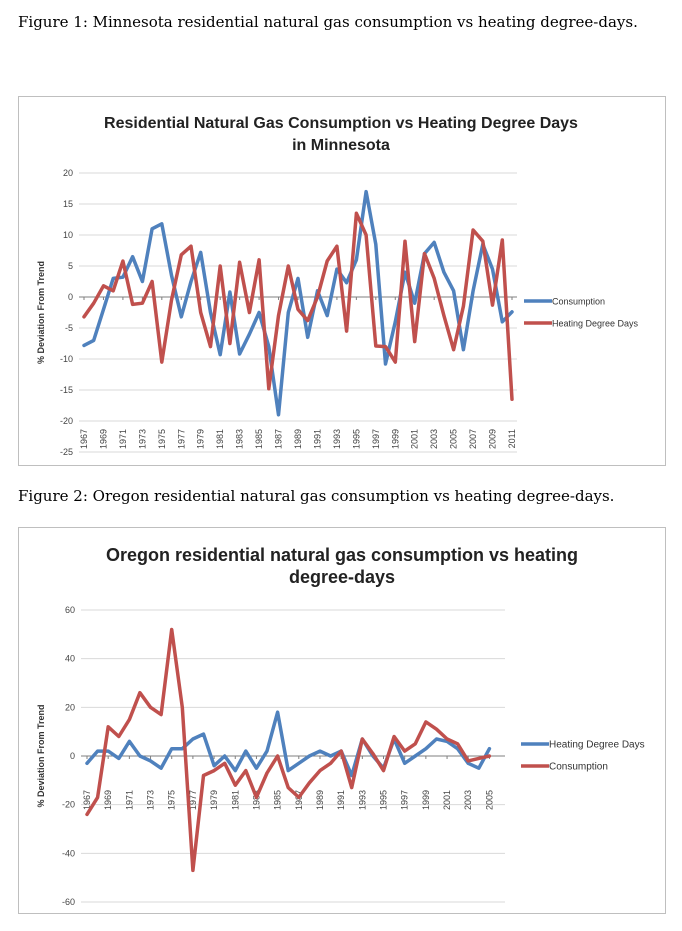 This screenshot has width=682, height=931. What do you see at coordinates (68, 902) in the screenshot?
I see `y-tick-label: -60` at bounding box center [68, 902].